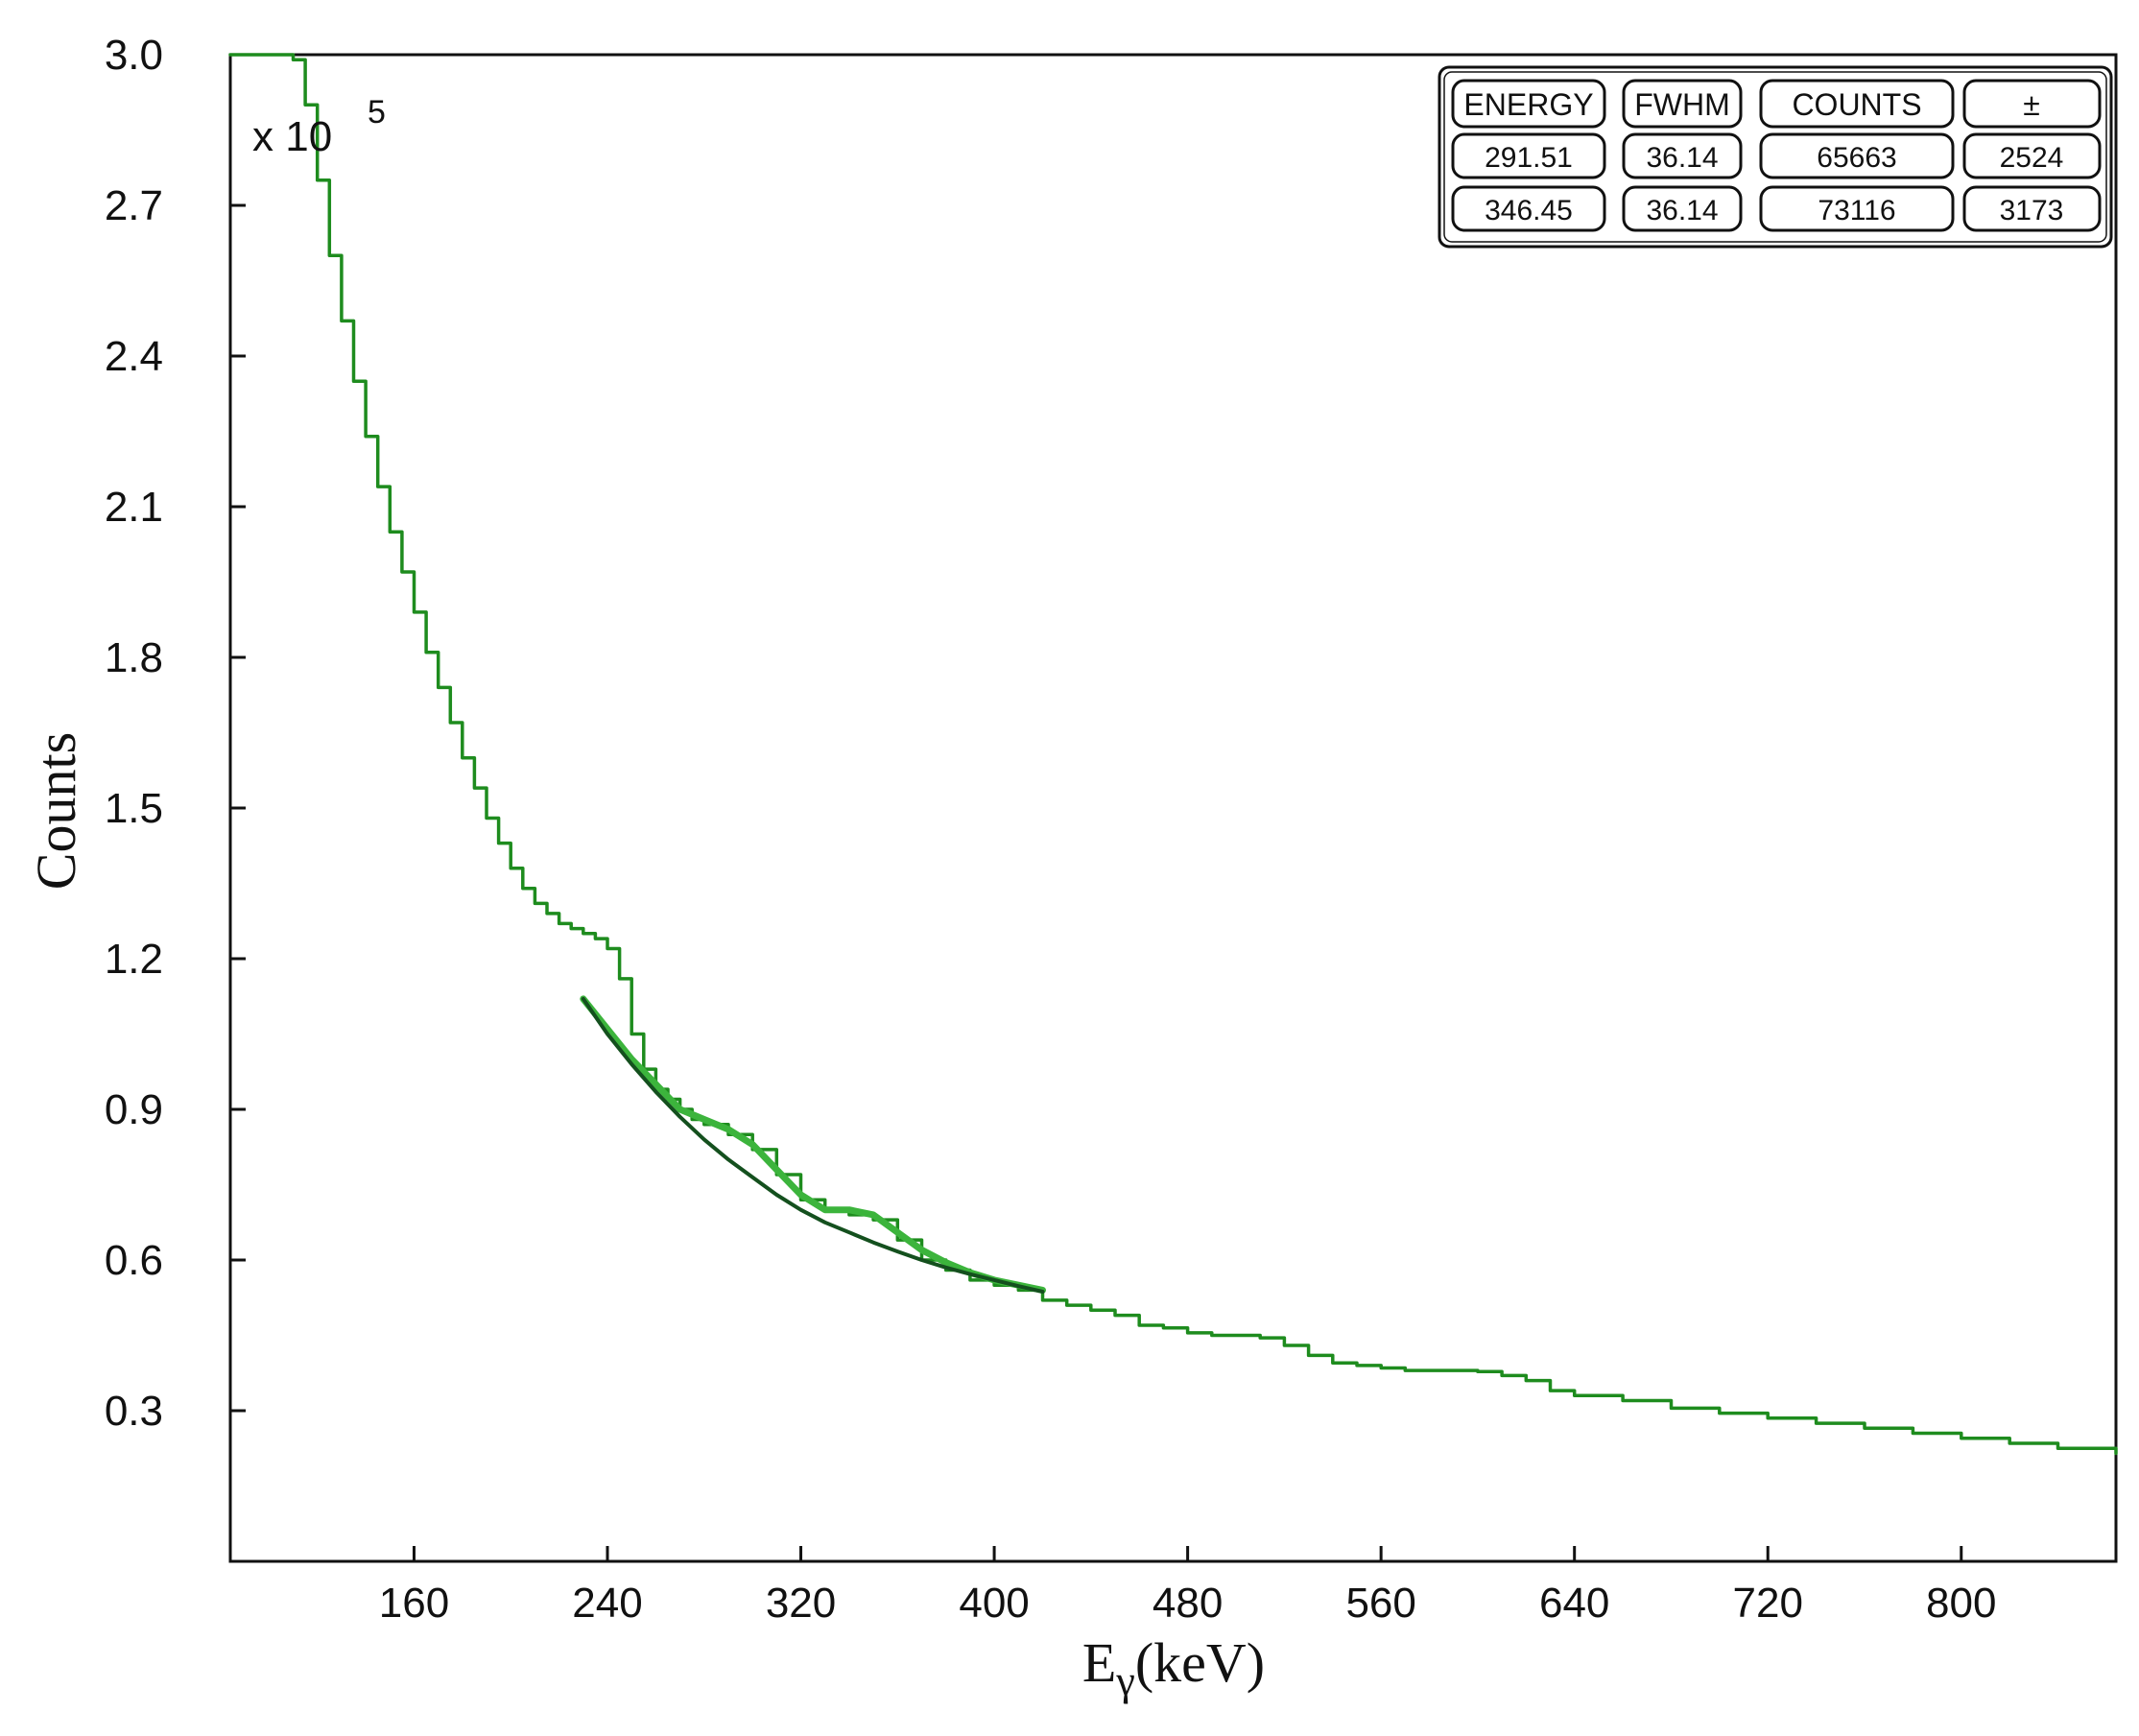 This screenshot has width=2139, height=1736. I want to click on header-cell-fwhm, so click(1682, 104).